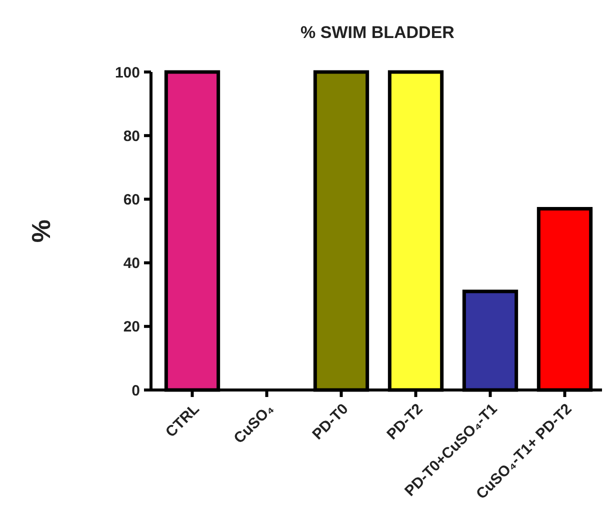 The width and height of the screenshot is (612, 525). Describe the element at coordinates (41, 231) in the screenshot. I see `y-axis-title: %` at that location.